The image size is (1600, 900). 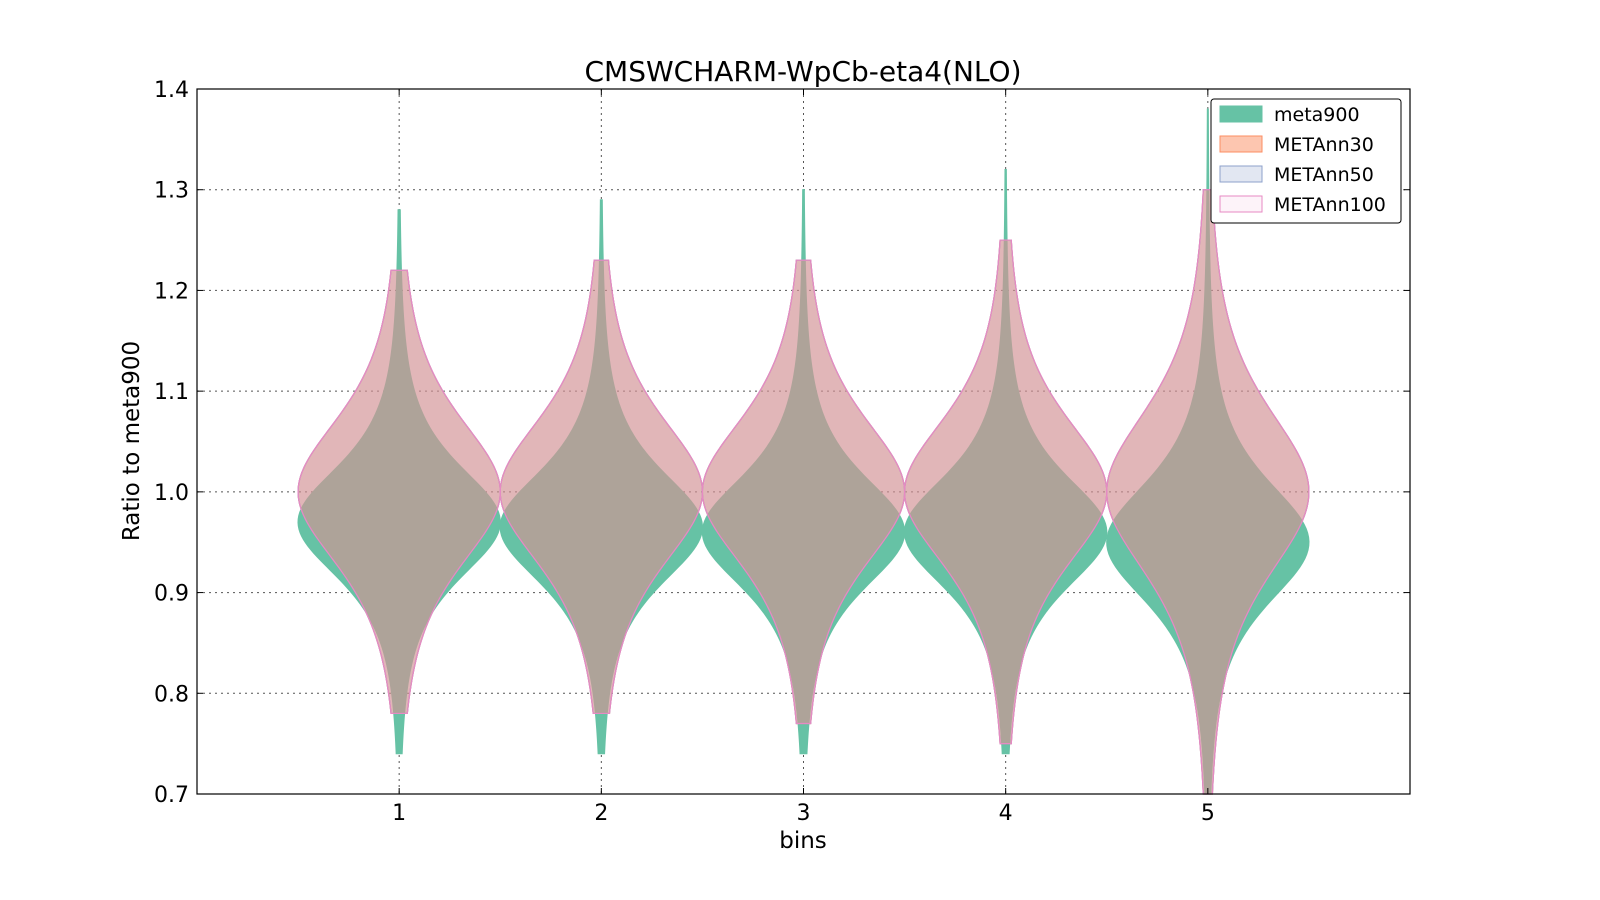 What do you see at coordinates (171, 191) in the screenshot?
I see `y-tick-label: 1.3` at bounding box center [171, 191].